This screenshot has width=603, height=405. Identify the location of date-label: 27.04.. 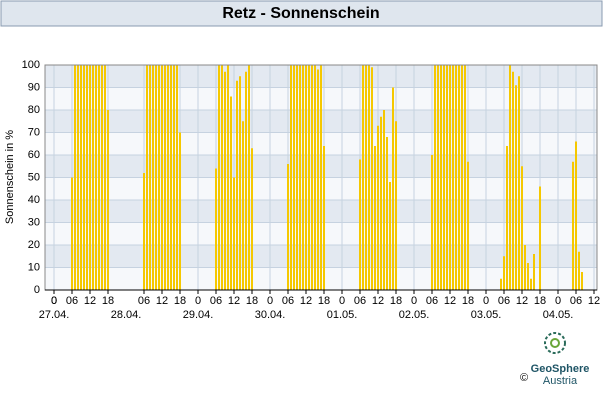
(54, 315).